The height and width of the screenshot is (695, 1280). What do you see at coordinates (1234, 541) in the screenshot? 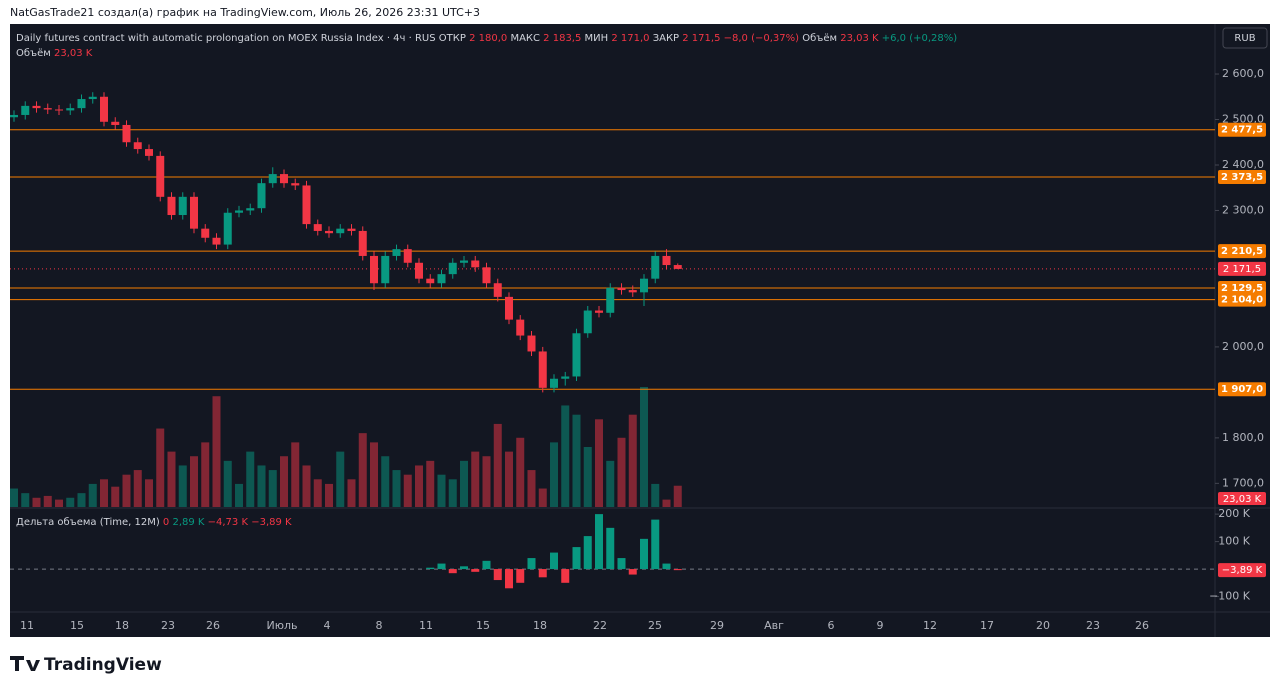
I see `delta-tick-label: 100 K` at bounding box center [1234, 541].